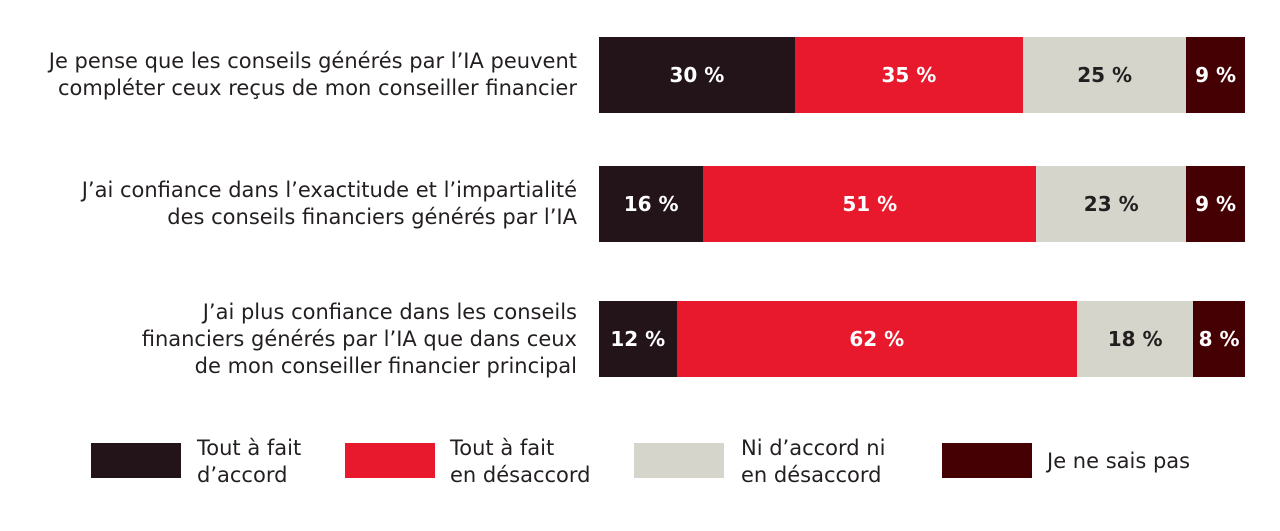  I want to click on data-label: 16 %, so click(651, 204).